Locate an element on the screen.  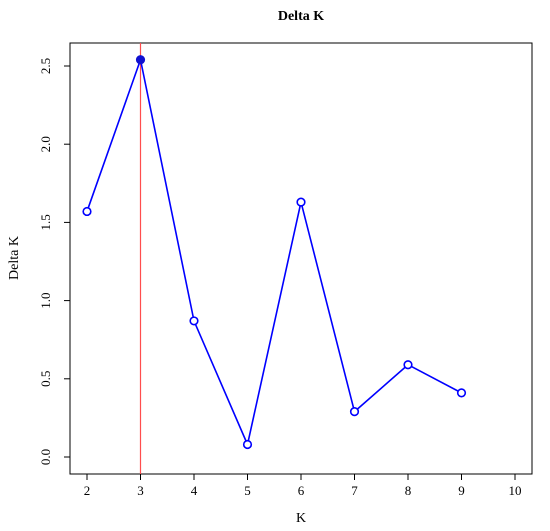
y-tick-label: 2.0 is located at coordinates (45, 144).